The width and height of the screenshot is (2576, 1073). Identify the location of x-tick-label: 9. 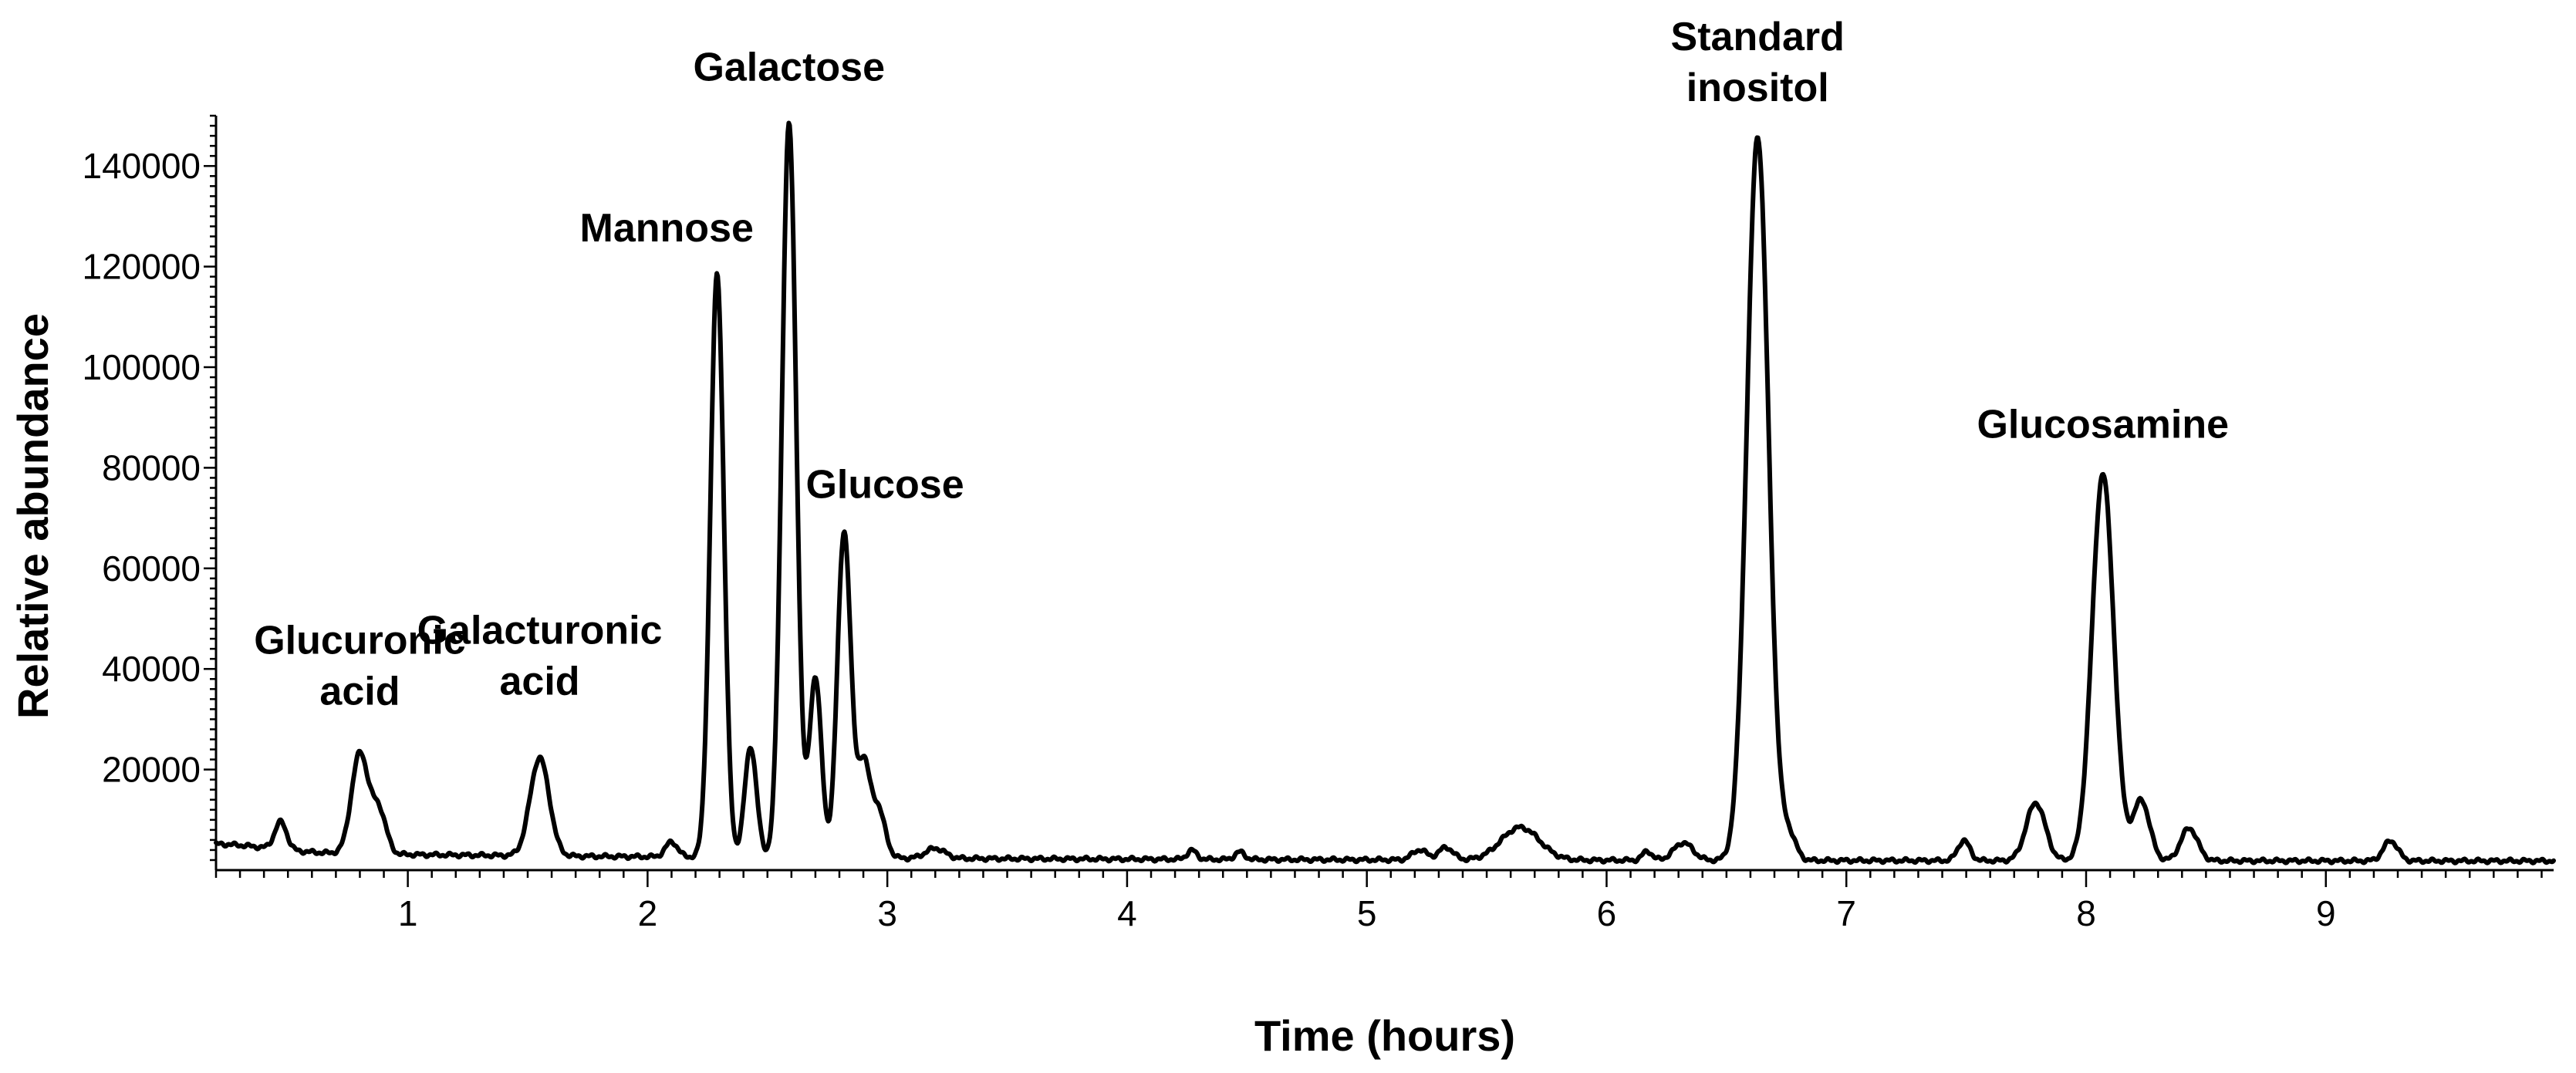
(2326, 913).